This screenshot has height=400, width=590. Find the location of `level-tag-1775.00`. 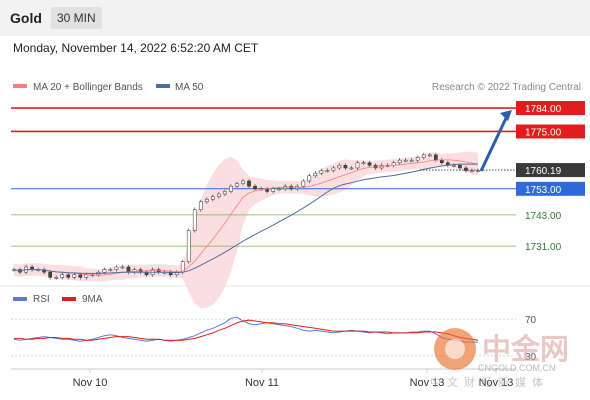

level-tag-1775.00 is located at coordinates (550, 131).